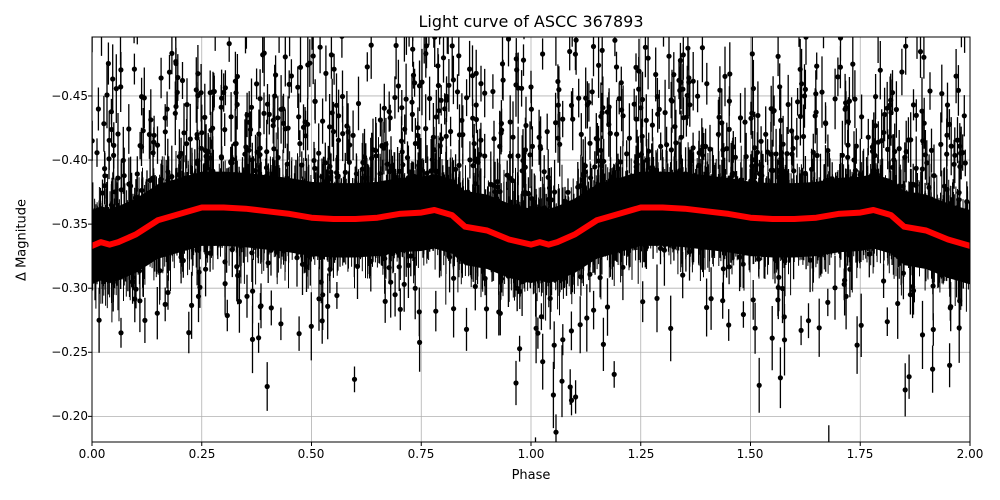 This screenshot has width=1000, height=500. Describe the element at coordinates (69, 416) in the screenshot. I see `y-tick-label: −0.20` at that location.